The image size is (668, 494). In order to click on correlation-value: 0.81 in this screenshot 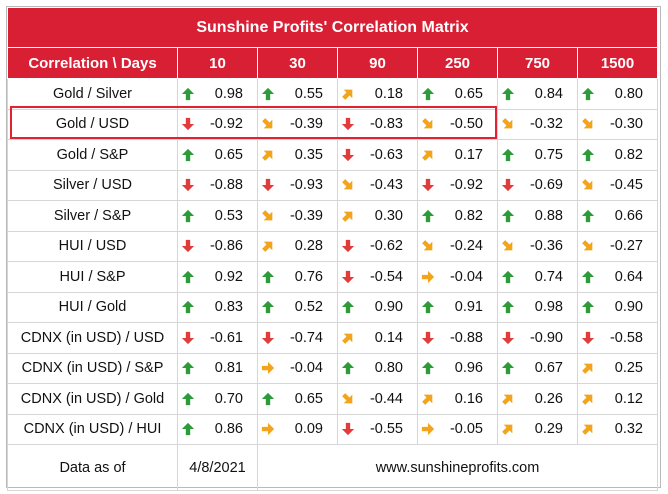, I will do `click(228, 368)`.